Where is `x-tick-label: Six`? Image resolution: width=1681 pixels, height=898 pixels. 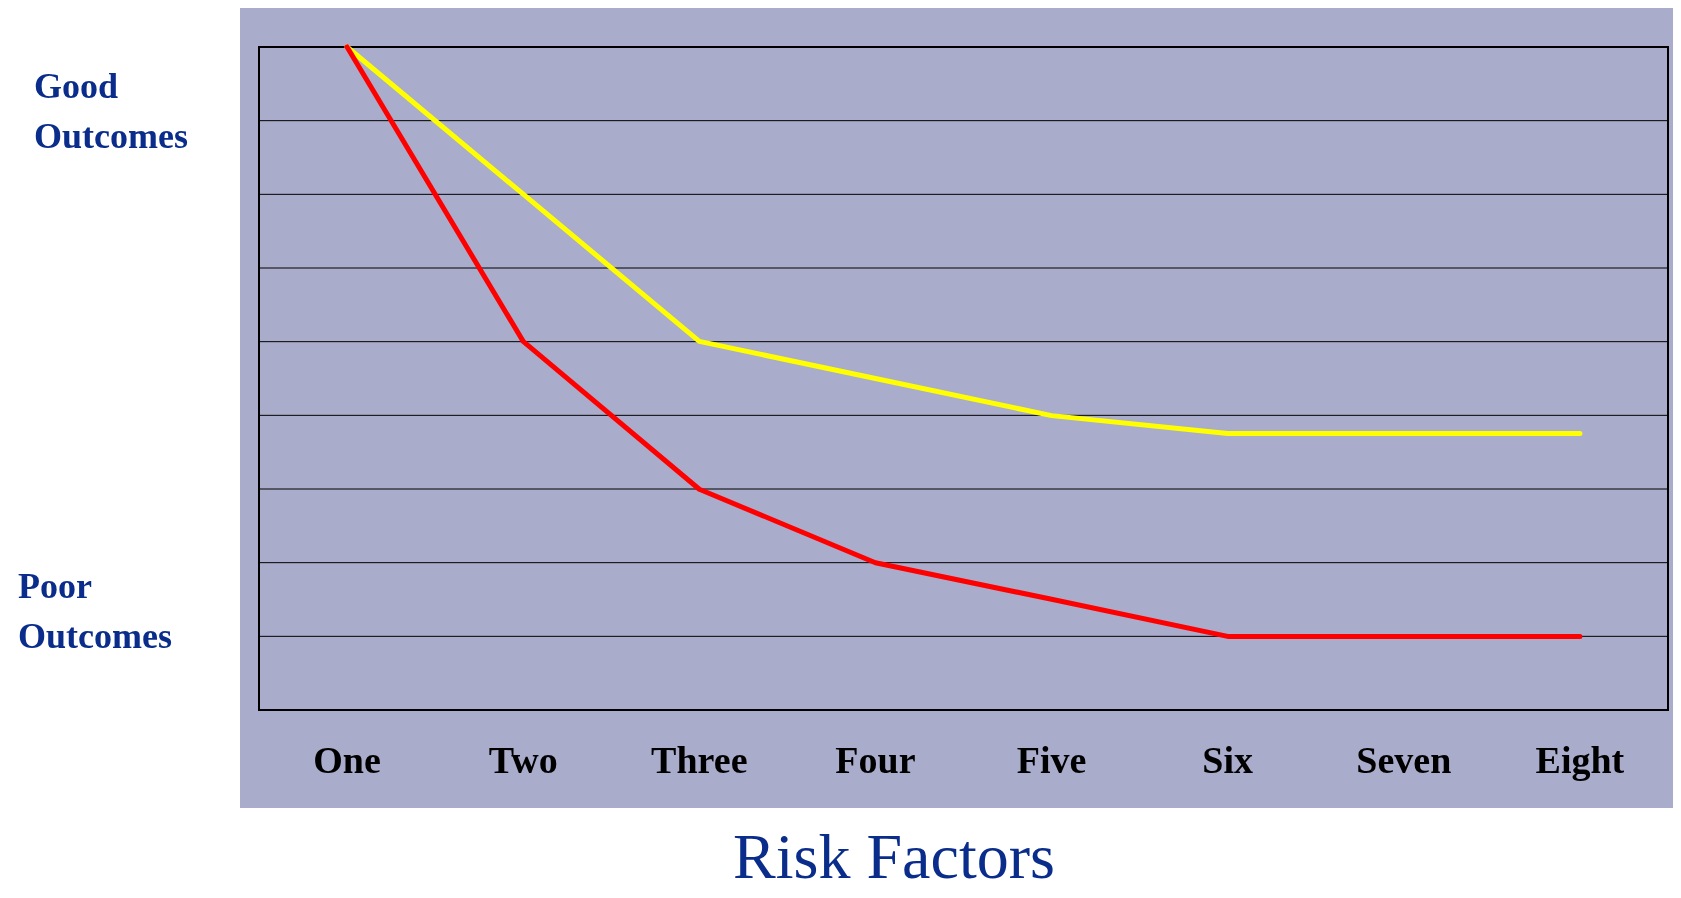 x-tick-label: Six is located at coordinates (1228, 760).